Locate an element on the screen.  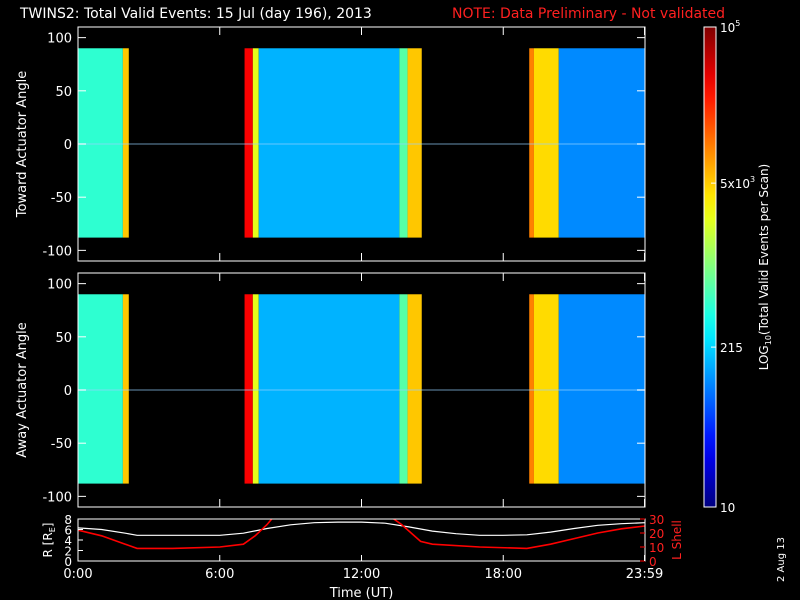
y2-axis-label: L Shell is located at coordinates (677, 540).